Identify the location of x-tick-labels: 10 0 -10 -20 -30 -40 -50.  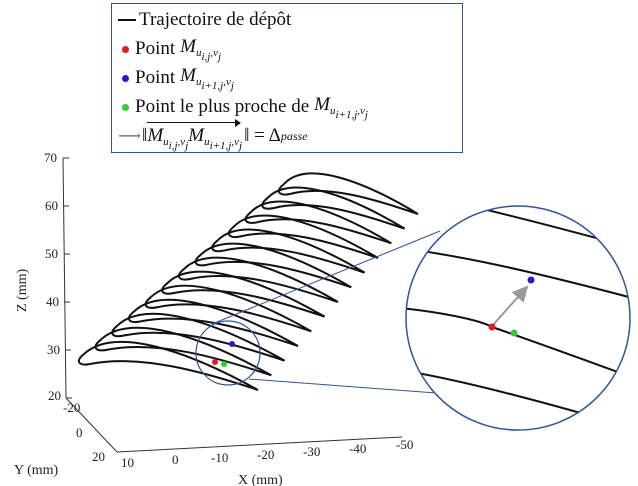
(267, 453).